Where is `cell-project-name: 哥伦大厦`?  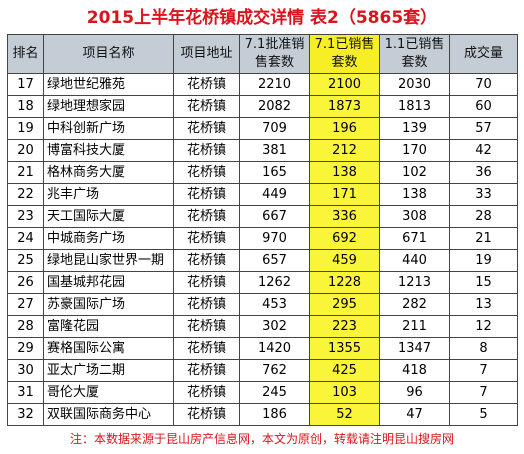
cell-project-name: 哥伦大厦 is located at coordinates (108, 392).